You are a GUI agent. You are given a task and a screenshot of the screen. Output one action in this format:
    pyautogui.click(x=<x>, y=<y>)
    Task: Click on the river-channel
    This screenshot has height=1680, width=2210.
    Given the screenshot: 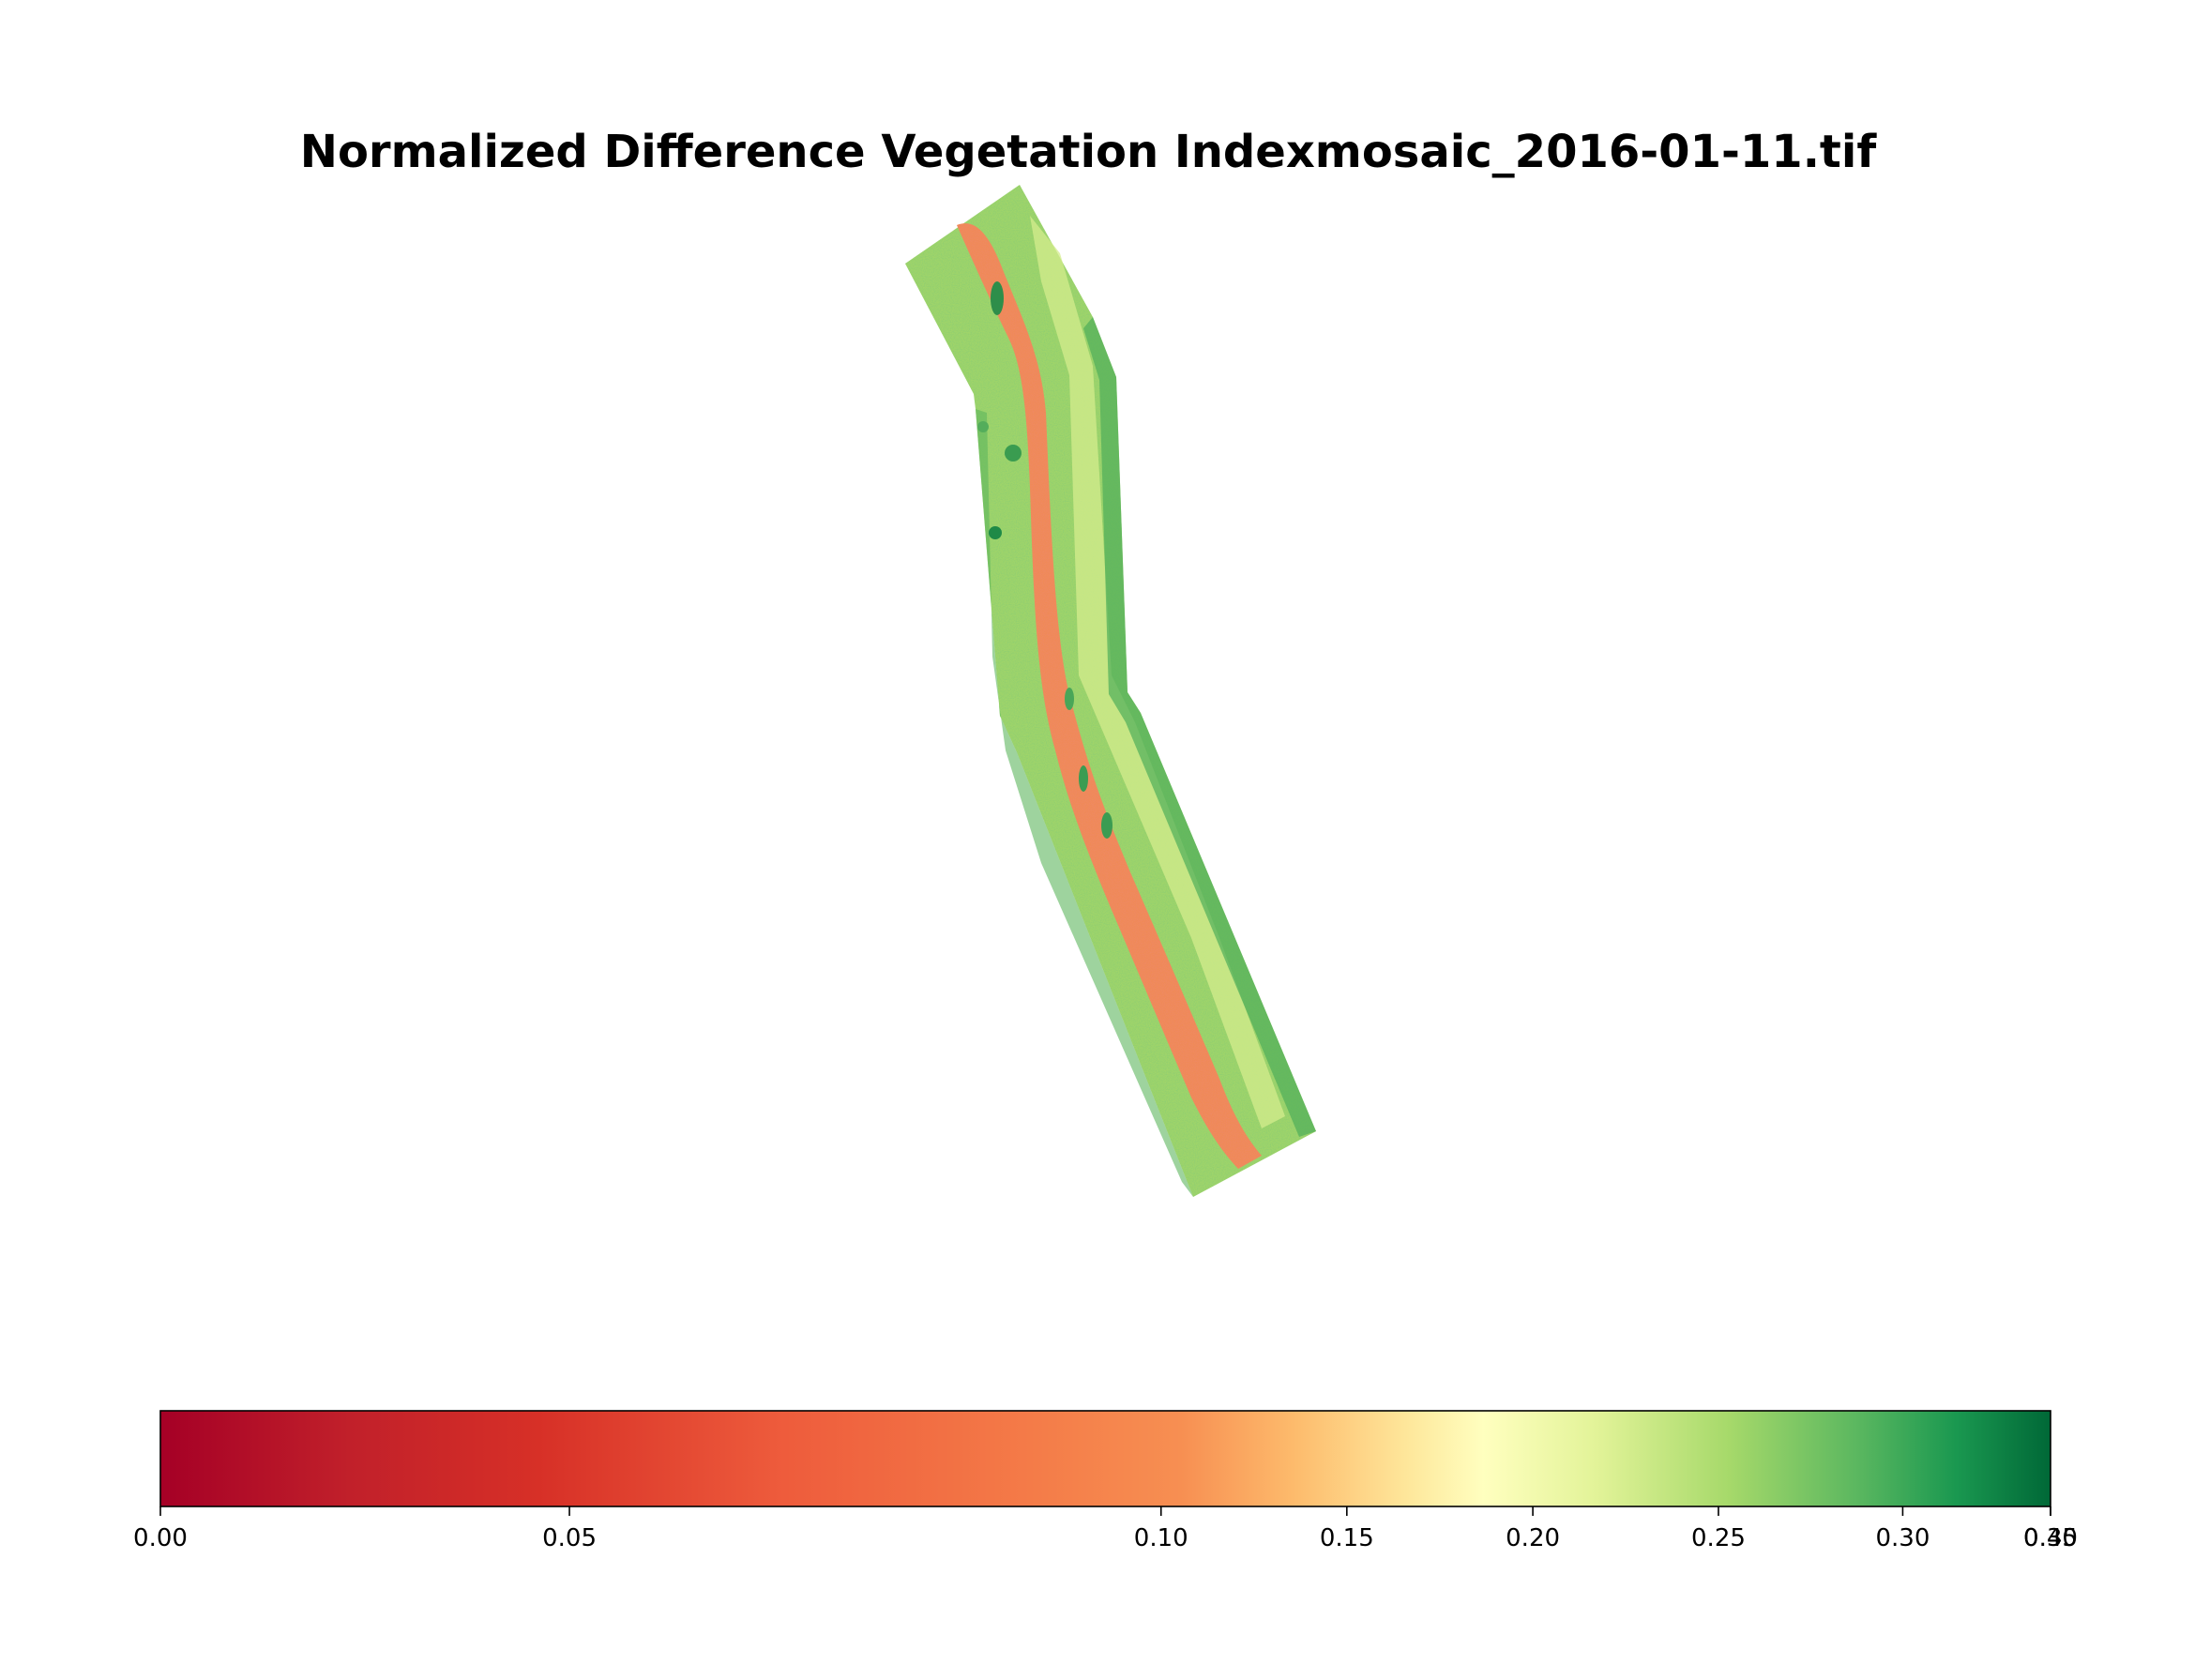 What is the action you would take?
    pyautogui.click(x=1109, y=696)
    